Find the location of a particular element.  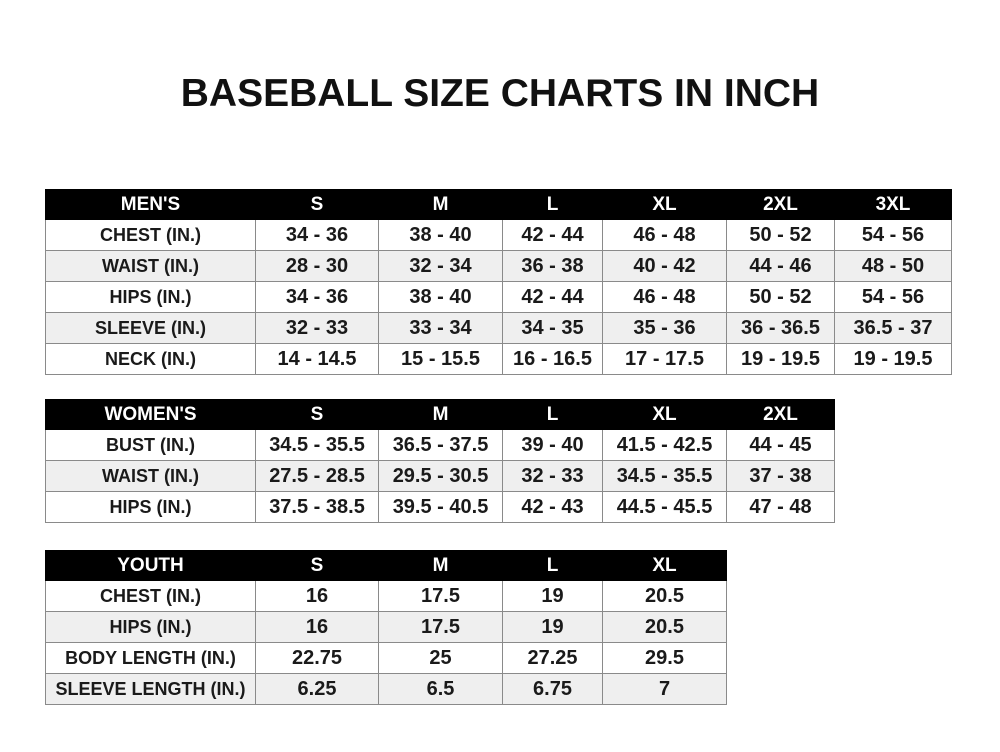

size-value: 35 - 36 is located at coordinates (664, 328).